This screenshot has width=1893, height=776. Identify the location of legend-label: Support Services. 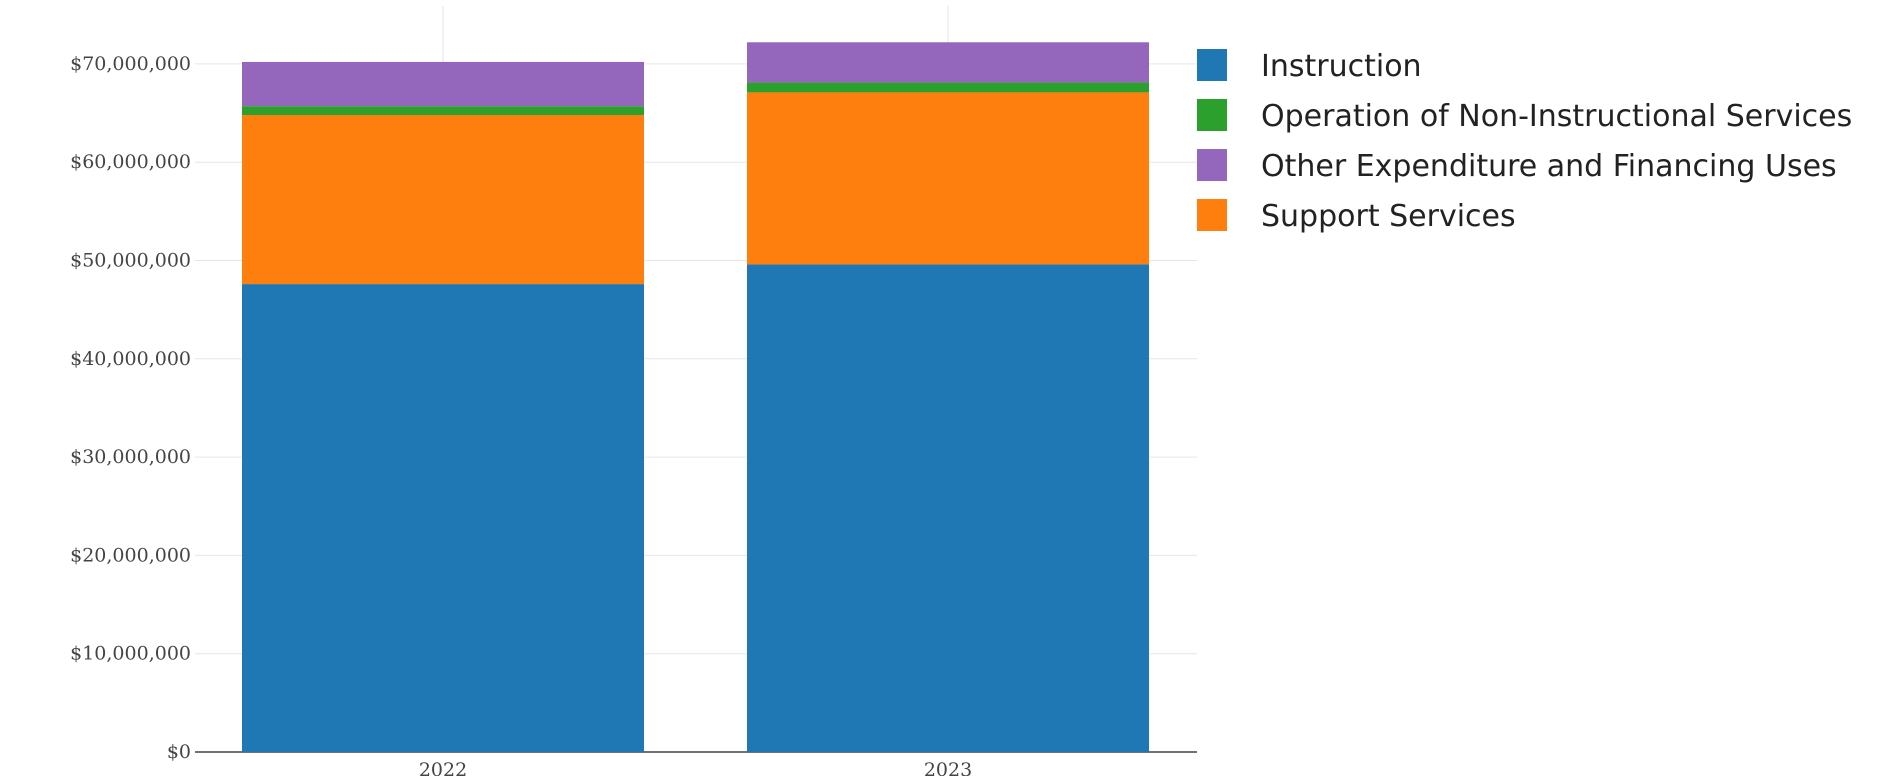
(1388, 216).